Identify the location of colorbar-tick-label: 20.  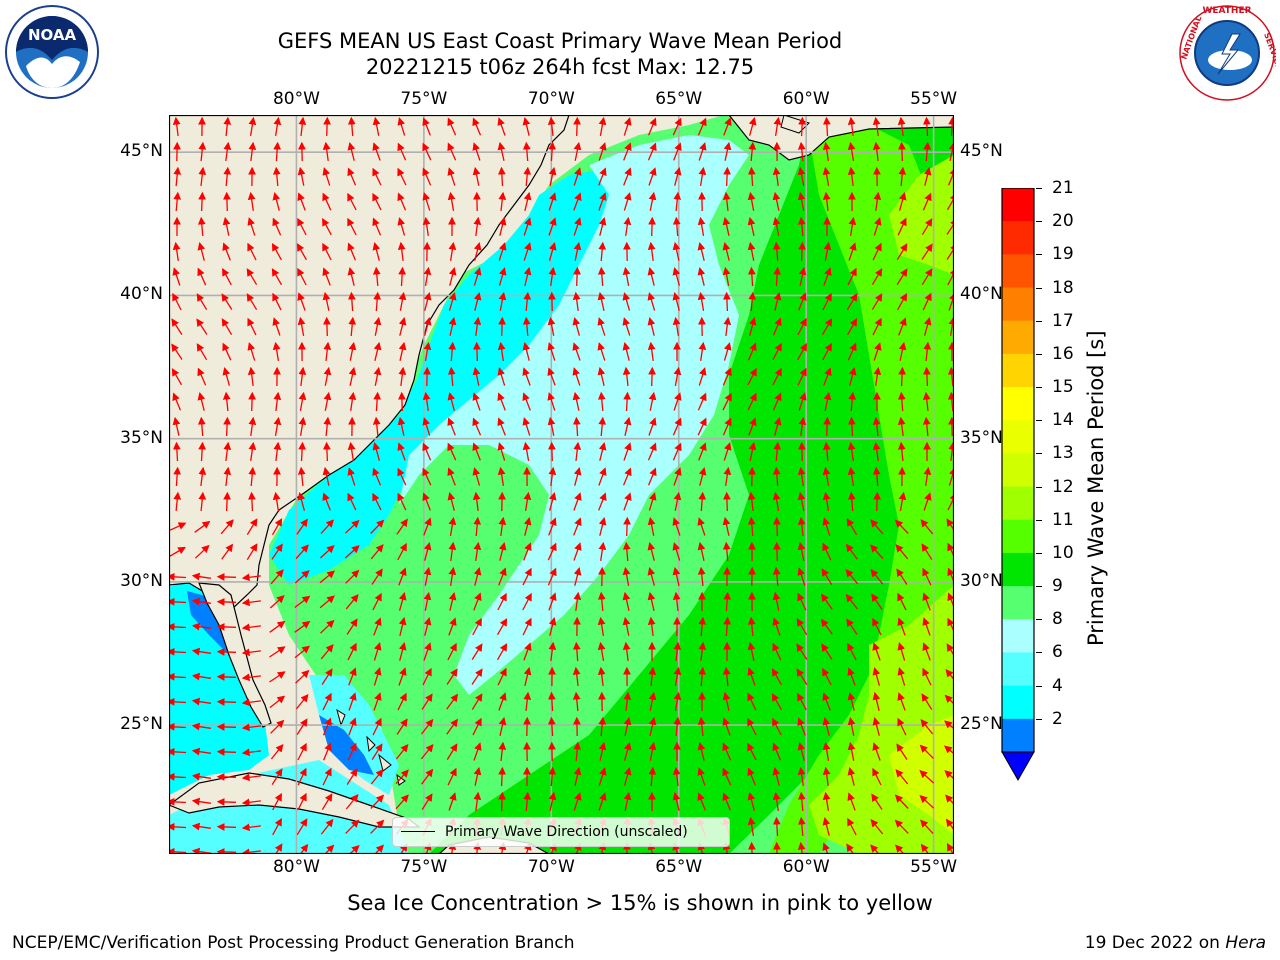
(1063, 221).